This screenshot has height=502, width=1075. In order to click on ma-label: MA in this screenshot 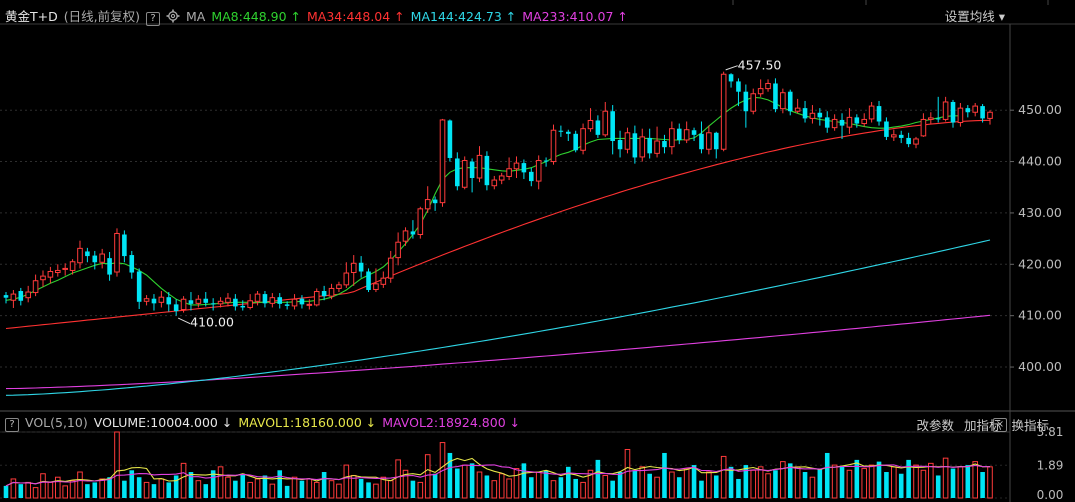, I will do `click(195, 16)`.